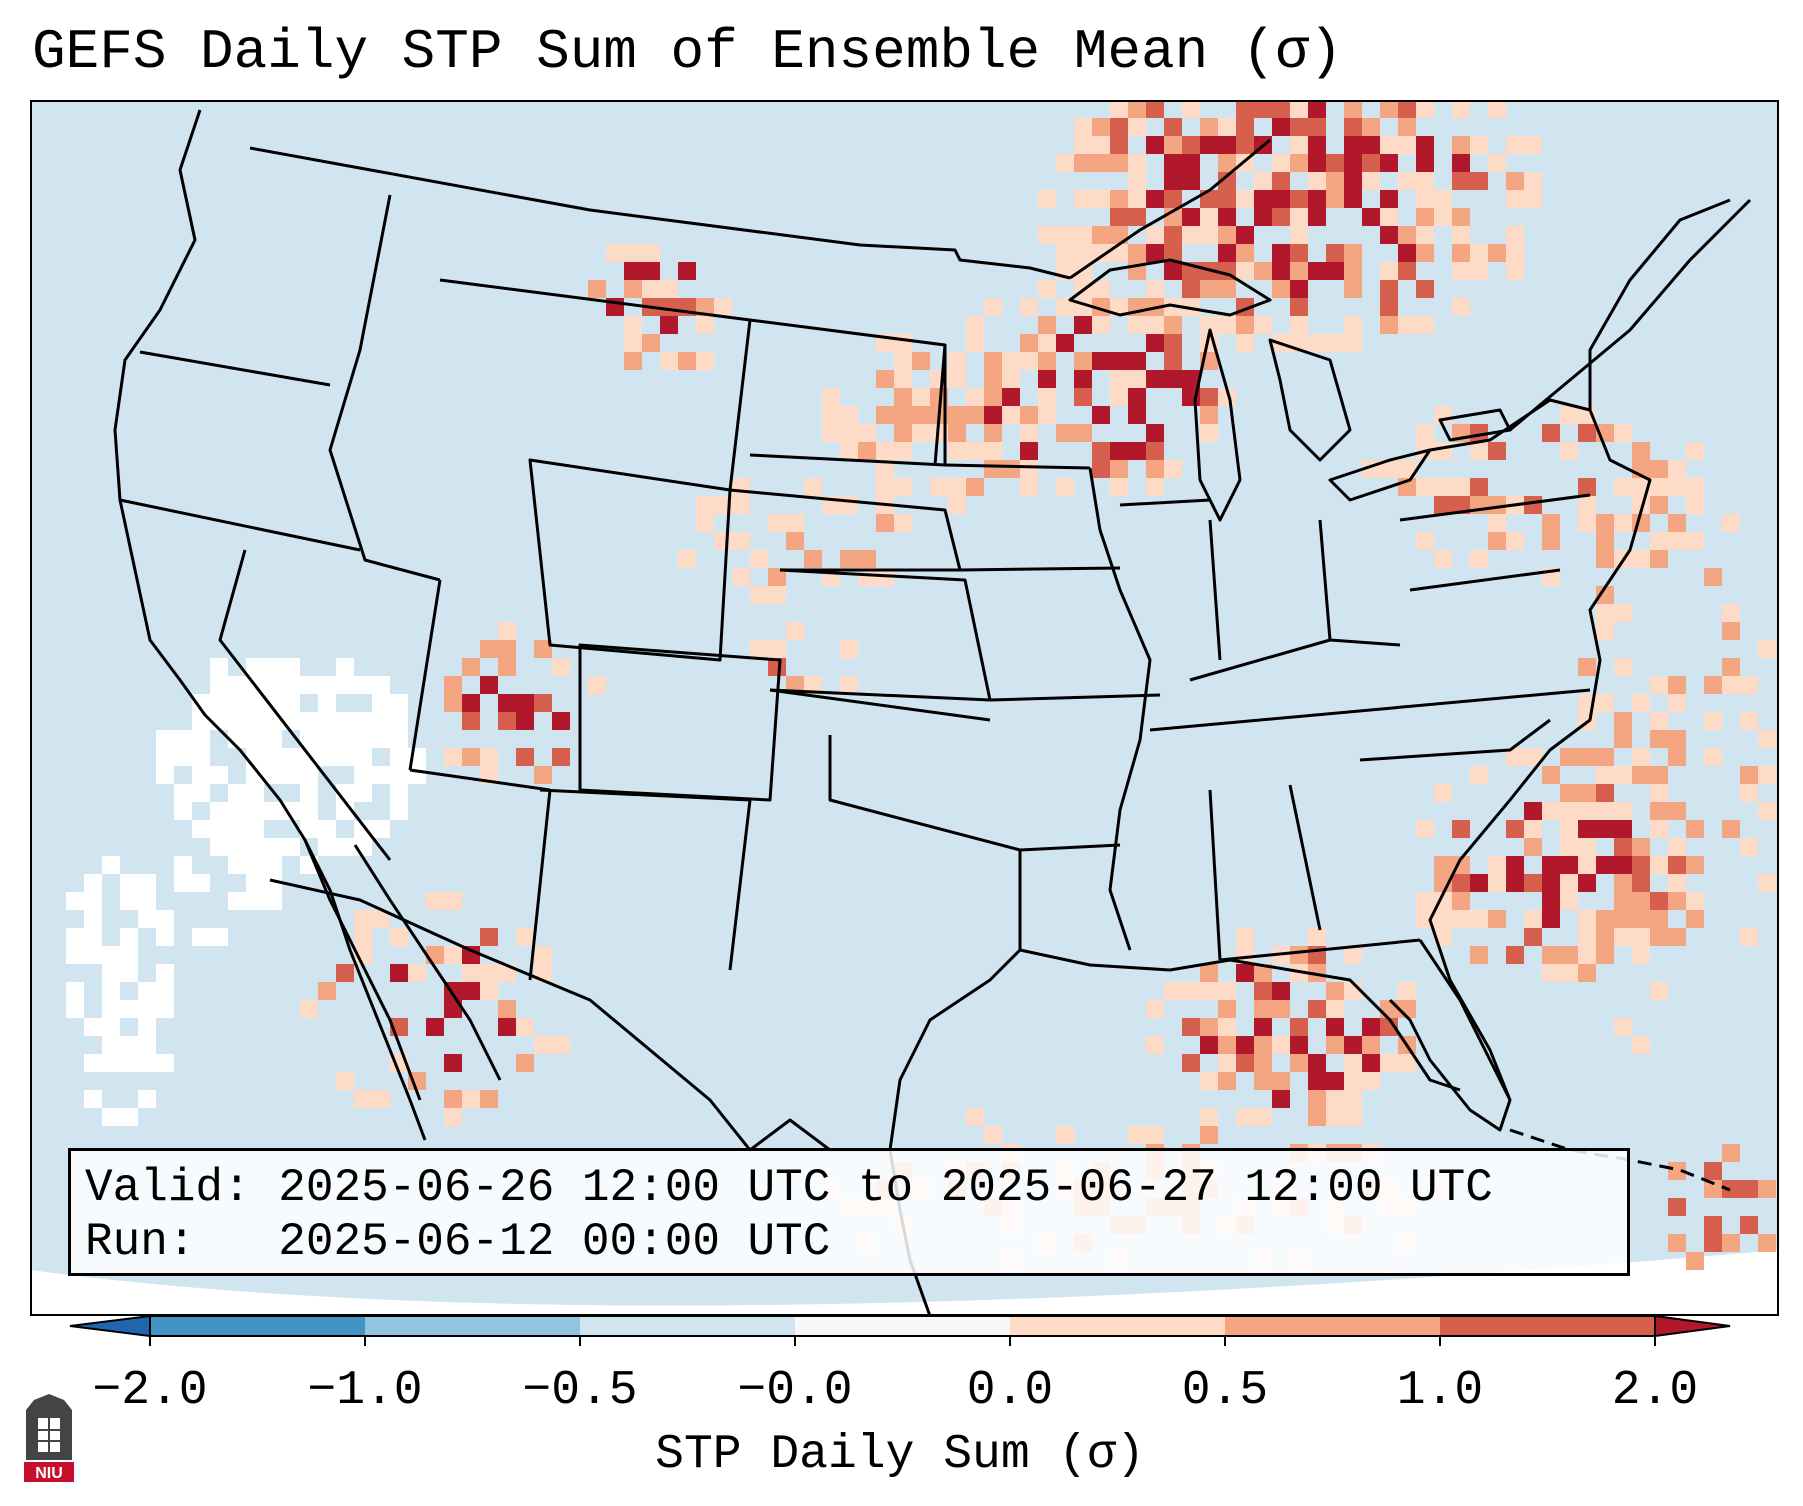 This screenshot has height=1506, width=1803. Describe the element at coordinates (540, 885) in the screenshot. I see `az-nm-line` at that location.